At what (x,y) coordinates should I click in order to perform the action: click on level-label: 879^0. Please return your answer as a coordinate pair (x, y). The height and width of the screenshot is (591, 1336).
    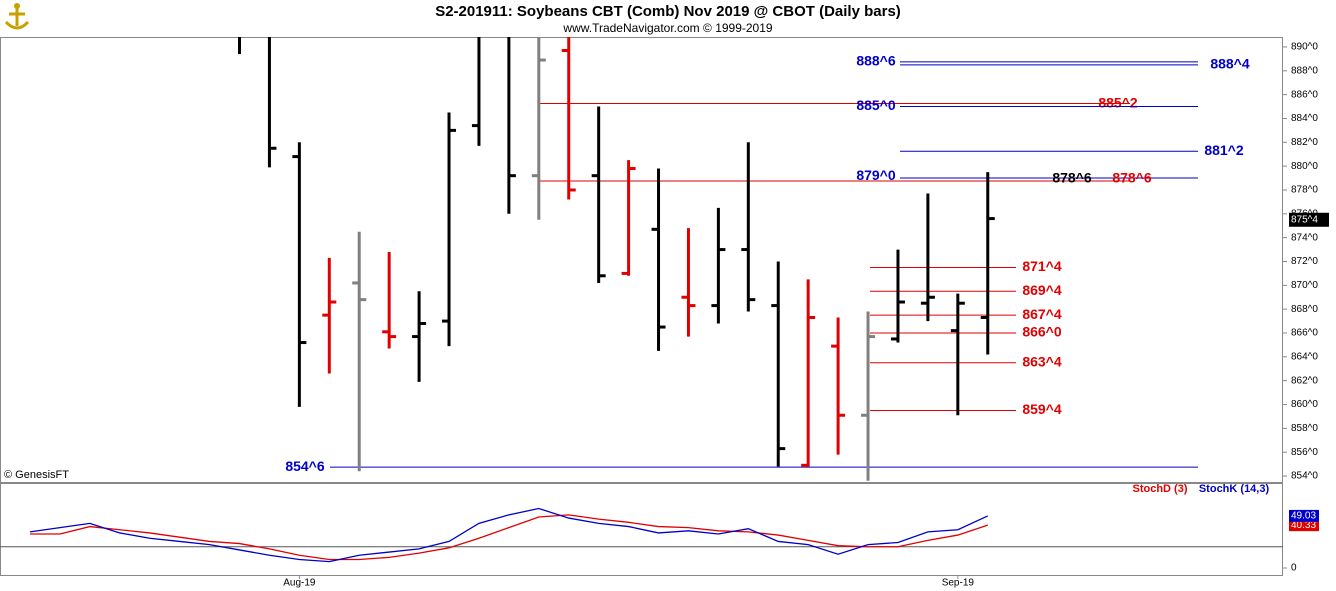
    Looking at the image, I should click on (876, 175).